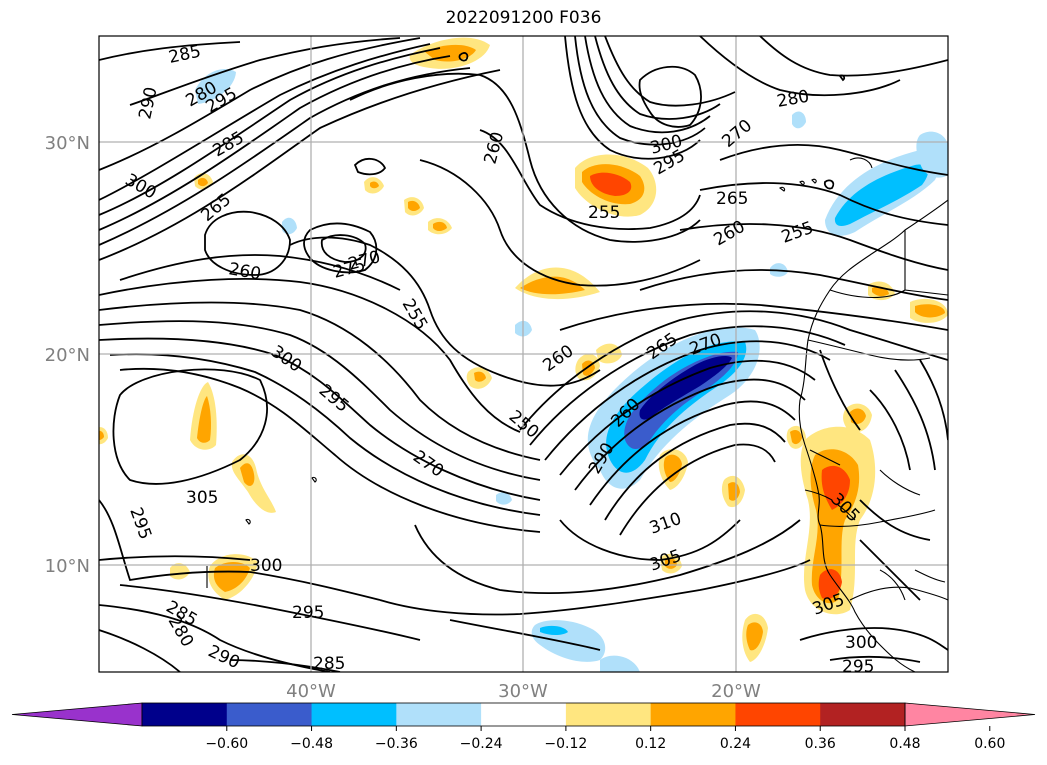 The width and height of the screenshot is (1047, 765). I want to click on colorbar-tick-label: 0.48, so click(904, 744).